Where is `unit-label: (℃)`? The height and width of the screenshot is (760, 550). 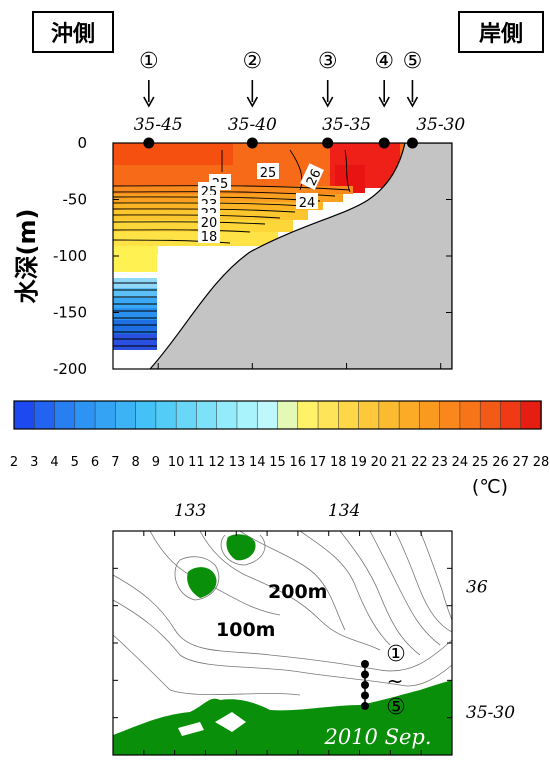 unit-label: (℃) is located at coordinates (490, 487).